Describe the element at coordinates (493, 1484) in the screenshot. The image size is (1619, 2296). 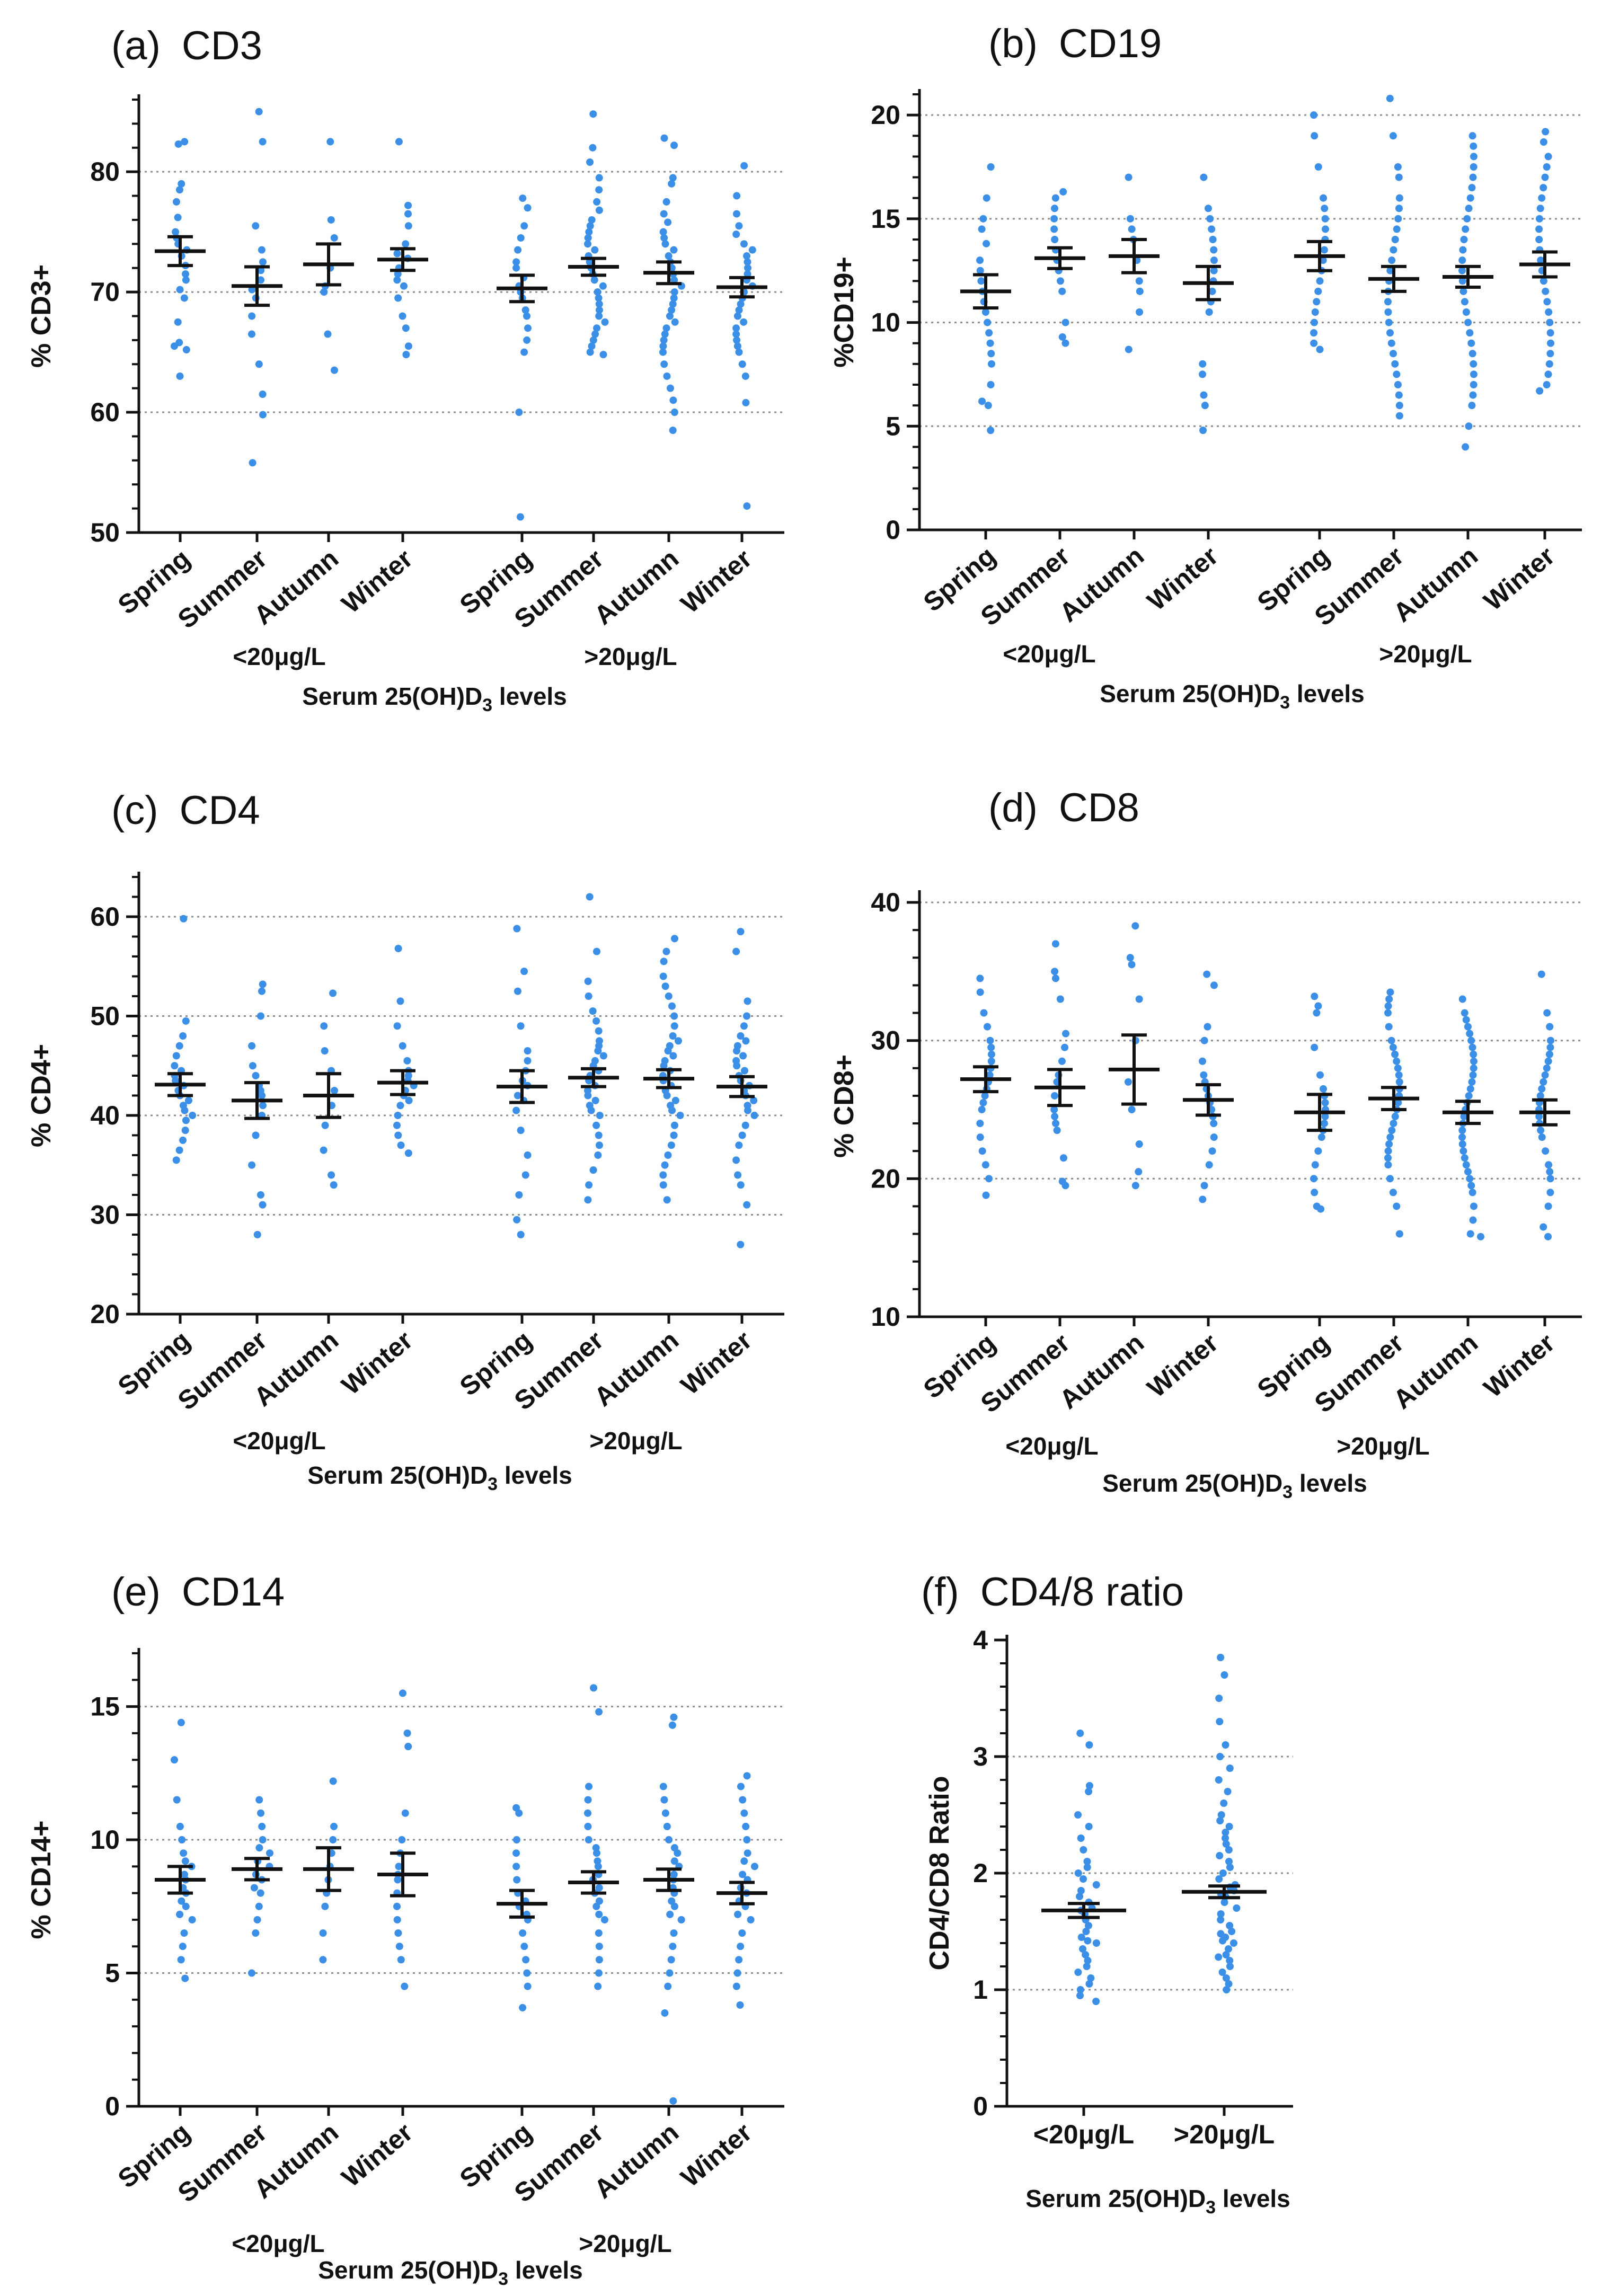
I see `x-axis-label-sub: 3` at that location.